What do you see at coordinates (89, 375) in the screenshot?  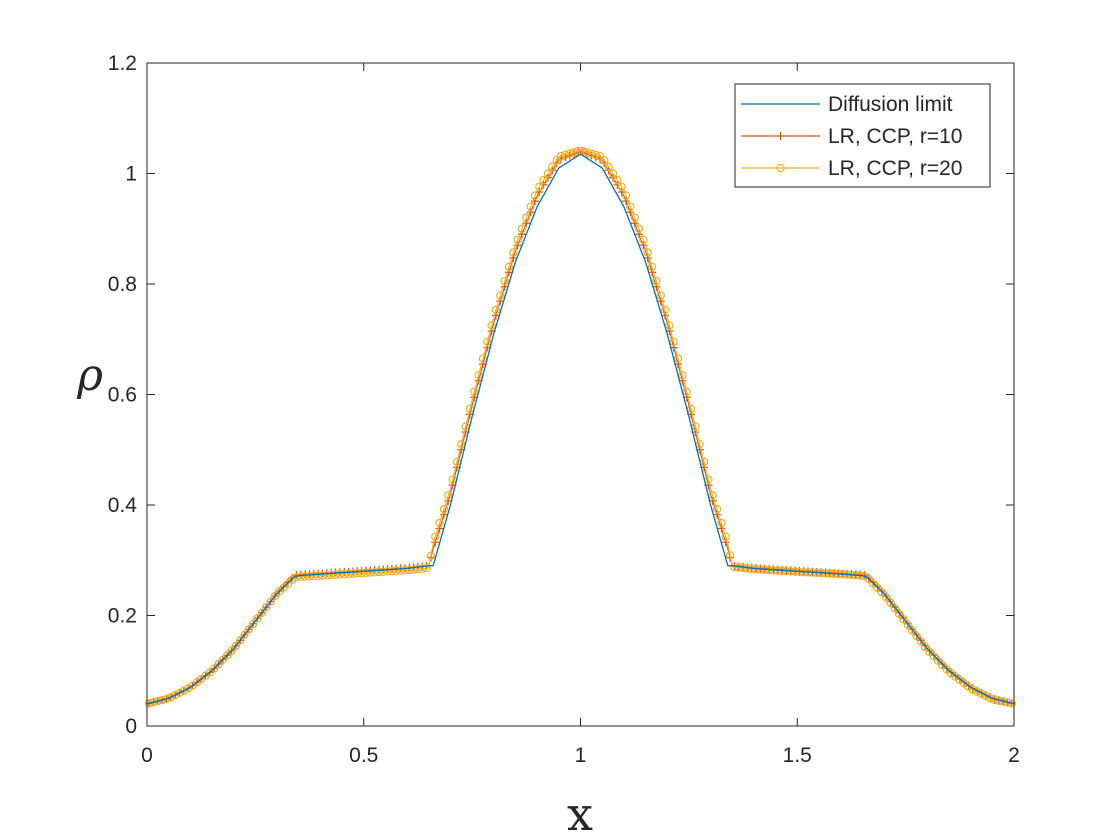 I see `y-axis-label: ρ` at bounding box center [89, 375].